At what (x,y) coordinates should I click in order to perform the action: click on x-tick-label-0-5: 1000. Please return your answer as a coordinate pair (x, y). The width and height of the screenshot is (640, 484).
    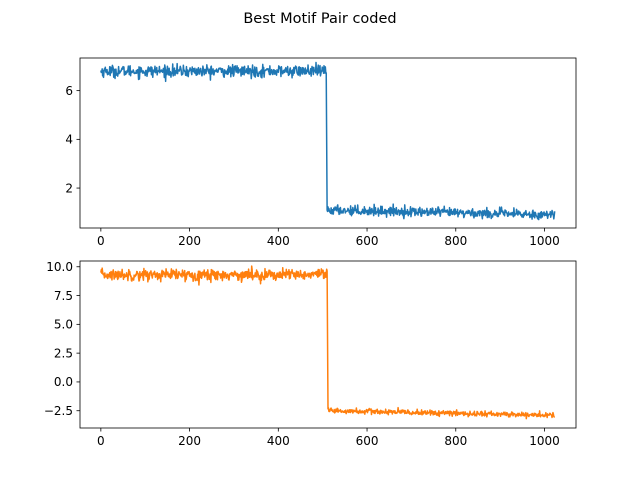
    Looking at the image, I should click on (544, 241).